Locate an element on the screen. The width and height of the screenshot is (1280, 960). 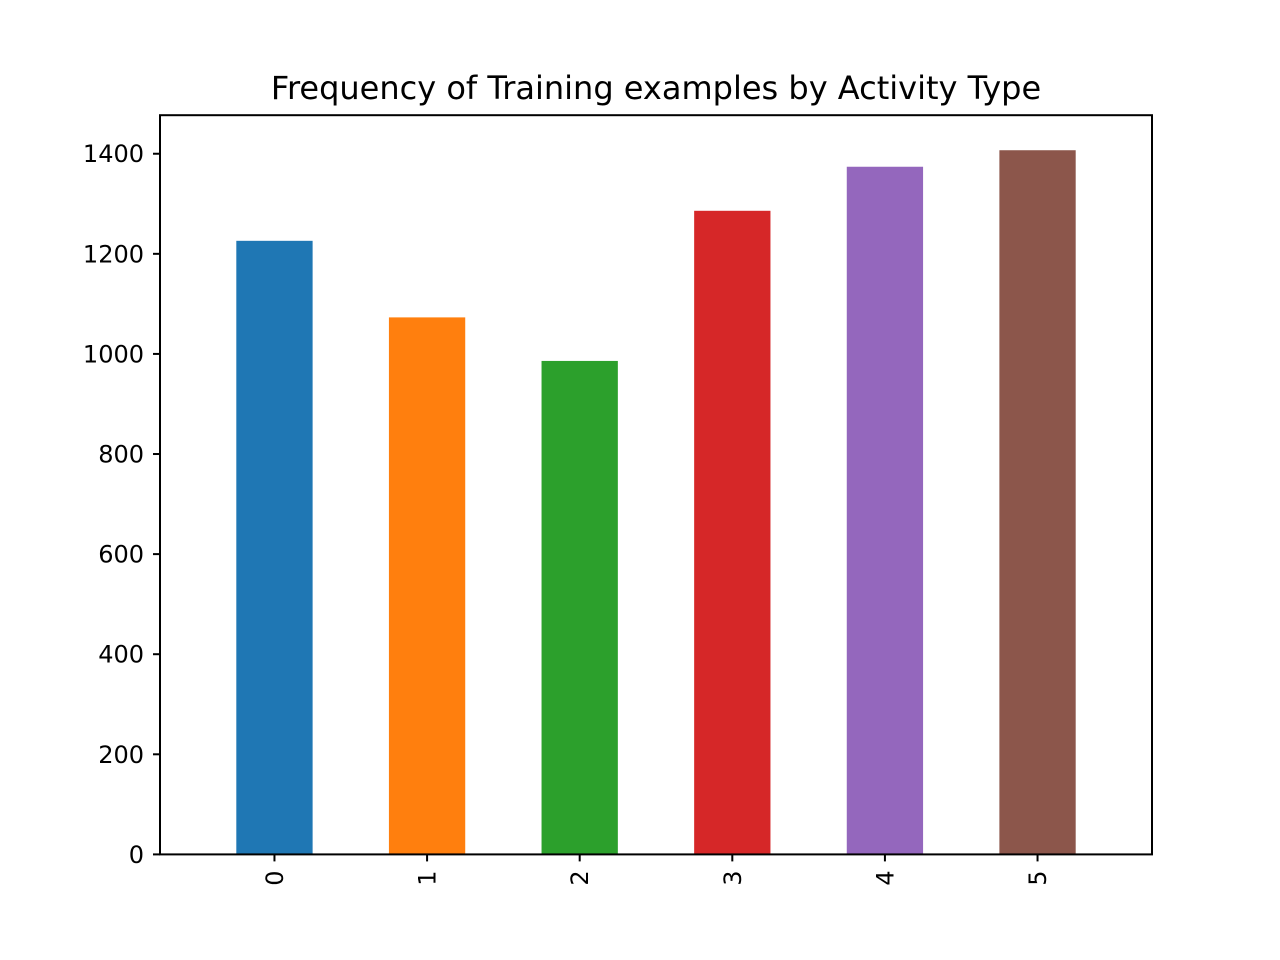
x-tick-label-3: 3 is located at coordinates (733, 877).